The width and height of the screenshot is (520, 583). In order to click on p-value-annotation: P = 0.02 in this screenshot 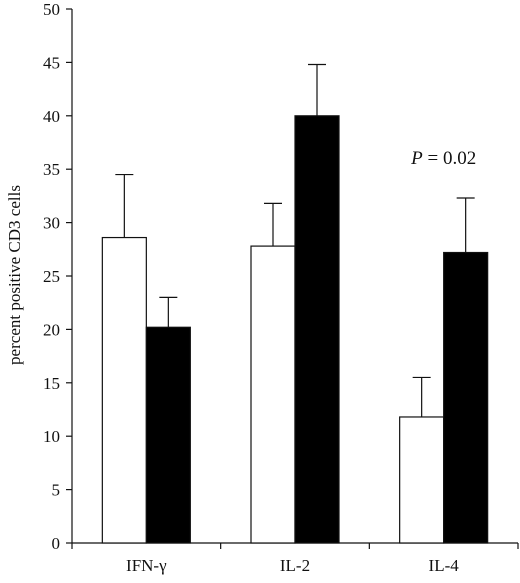, I will do `click(443, 158)`.